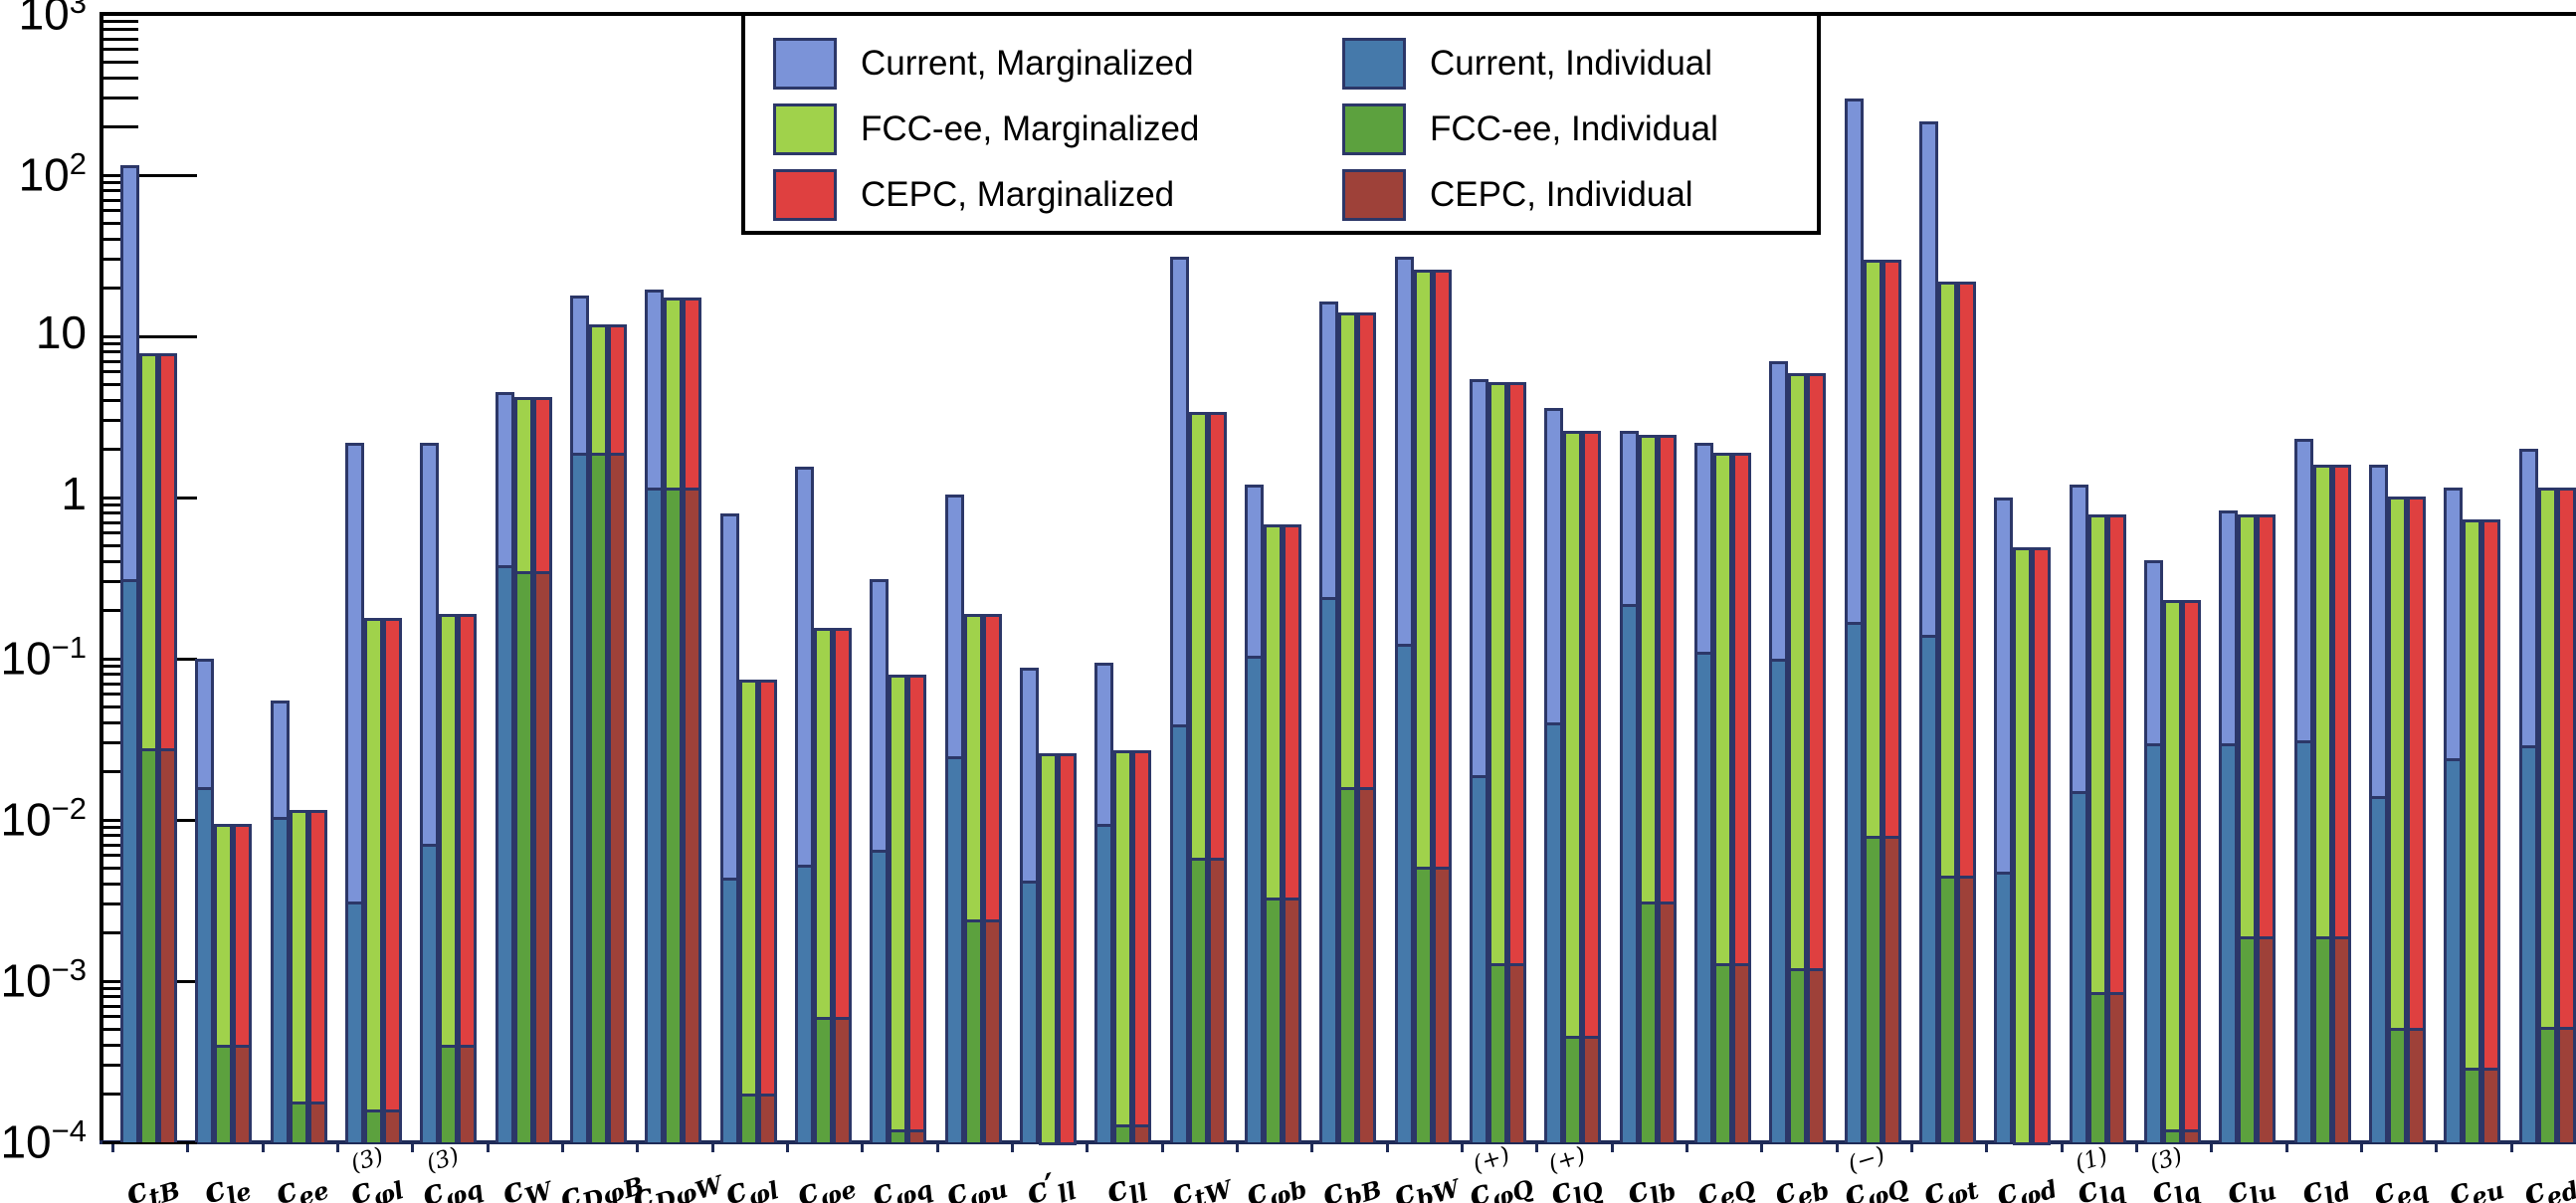 The width and height of the screenshot is (2576, 1203). What do you see at coordinates (2341, 1038) in the screenshot?
I see `bar-c_ld-cepc-individual` at bounding box center [2341, 1038].